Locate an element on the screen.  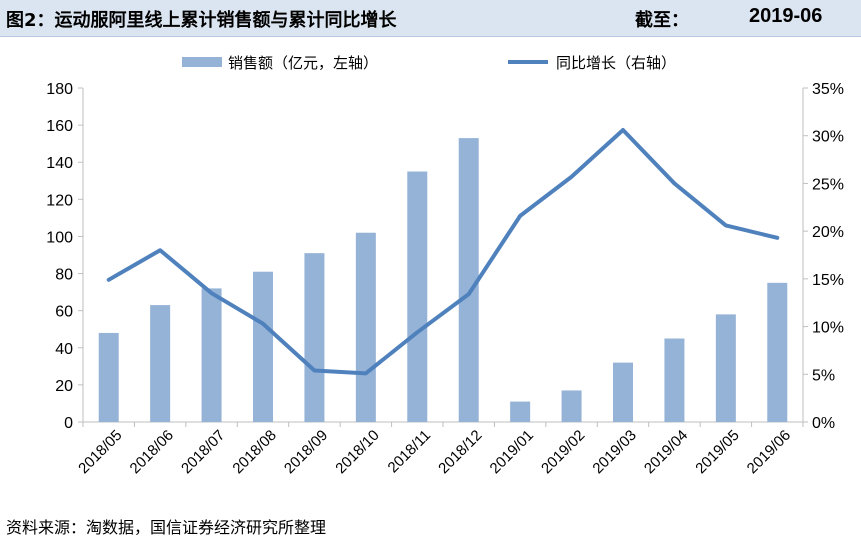
y-left-tick-label: 160 is located at coordinates (59, 126).